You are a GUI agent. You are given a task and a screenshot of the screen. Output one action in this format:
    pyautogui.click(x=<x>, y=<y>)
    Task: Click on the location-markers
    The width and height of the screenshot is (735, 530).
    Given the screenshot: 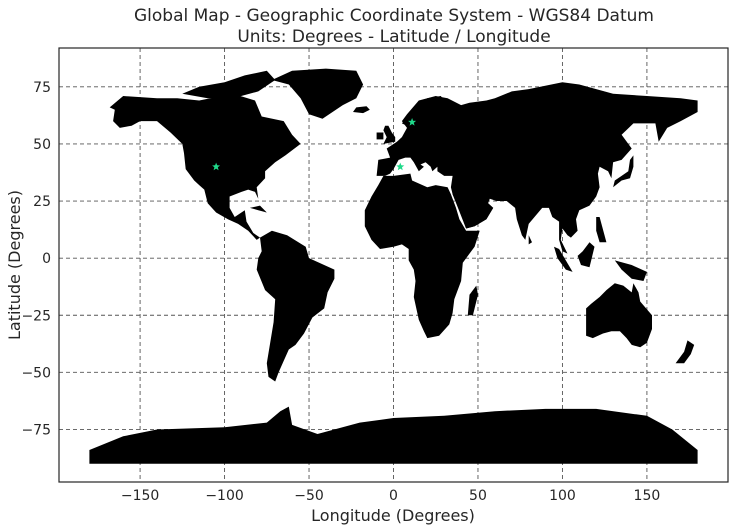 What is the action you would take?
    pyautogui.click(x=314, y=144)
    